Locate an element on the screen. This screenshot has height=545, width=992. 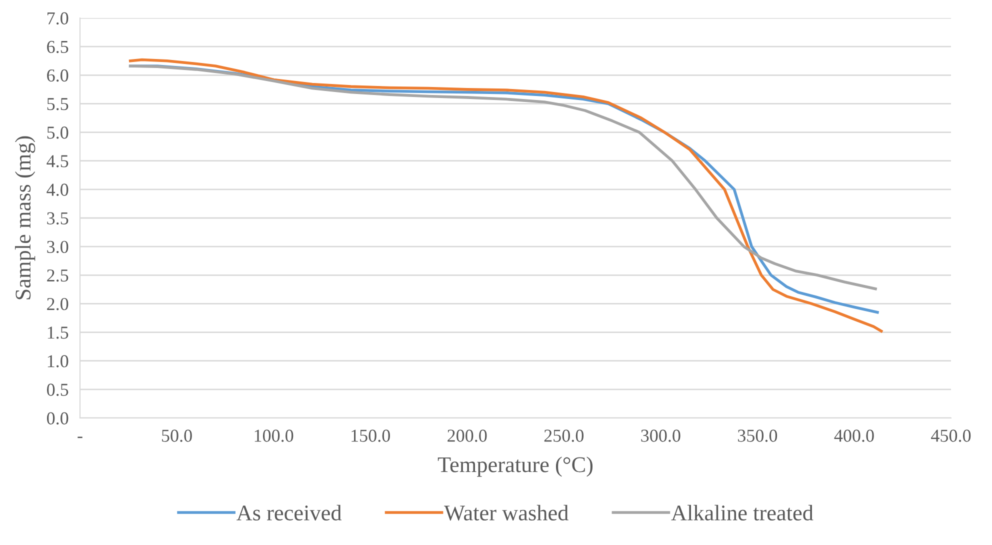
x-tick-label: - is located at coordinates (80, 437).